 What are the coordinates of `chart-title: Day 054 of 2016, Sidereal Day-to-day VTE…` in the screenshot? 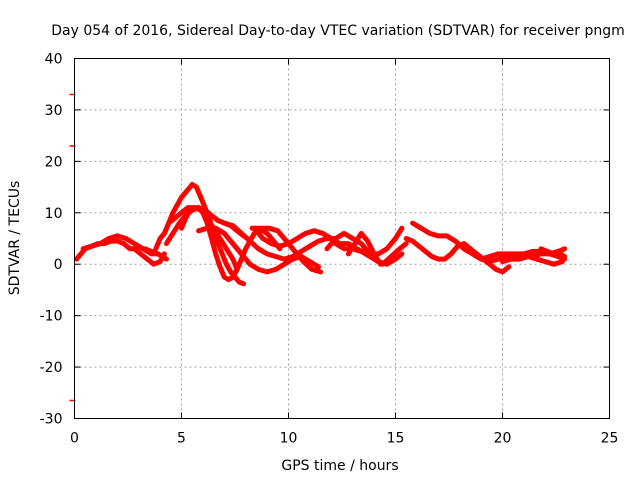 It's located at (338, 31).